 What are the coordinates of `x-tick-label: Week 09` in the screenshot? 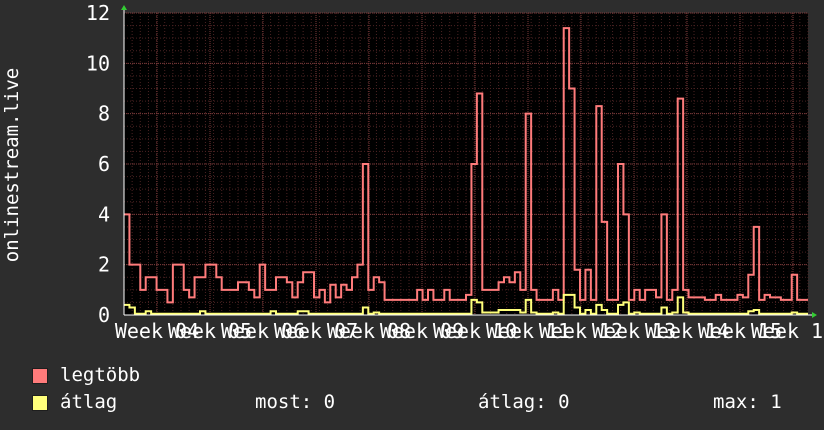 It's located at (422, 331).